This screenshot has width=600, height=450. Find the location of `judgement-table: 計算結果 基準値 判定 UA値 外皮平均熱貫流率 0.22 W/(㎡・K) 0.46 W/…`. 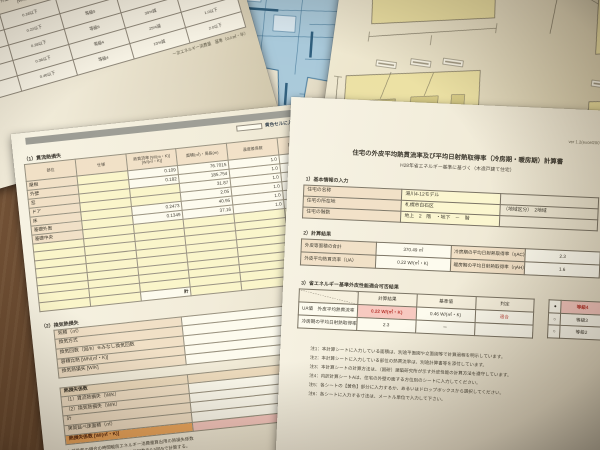

judgement-table: 計算結果 基準値 判定 UA値 外皮平均熱貫流率 0.22 W/(㎡・K) 0.46 W/… is located at coordinates (416, 313).